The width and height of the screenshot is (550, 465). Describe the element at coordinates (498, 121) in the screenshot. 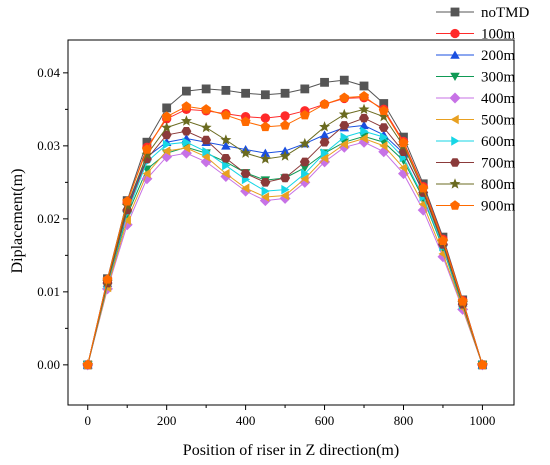

I see `legend-label: 500m` at that location.